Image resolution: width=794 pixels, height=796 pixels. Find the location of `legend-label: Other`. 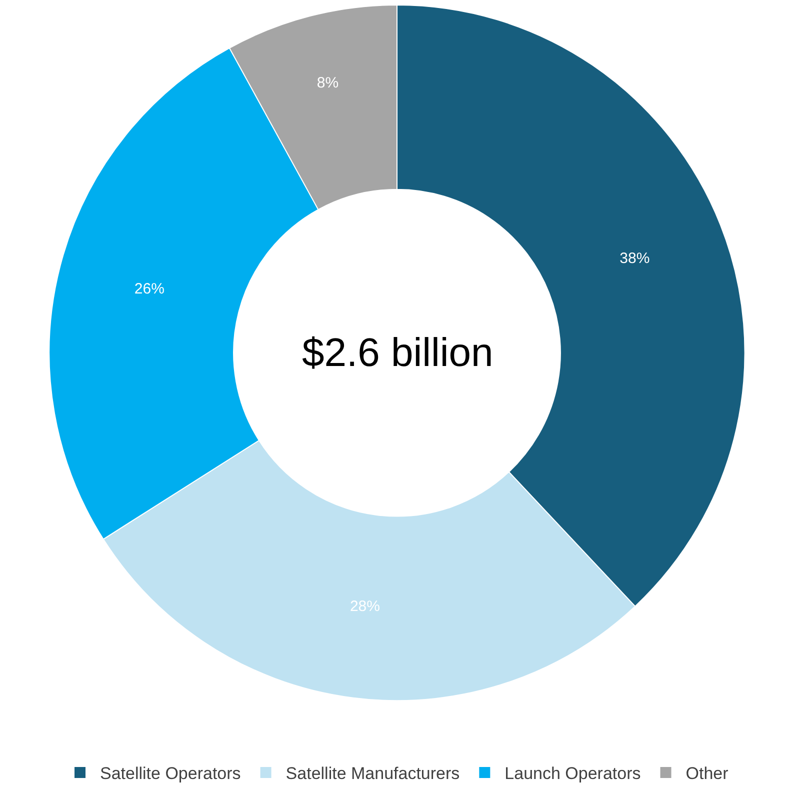

legend-label: Other is located at coordinates (707, 774).